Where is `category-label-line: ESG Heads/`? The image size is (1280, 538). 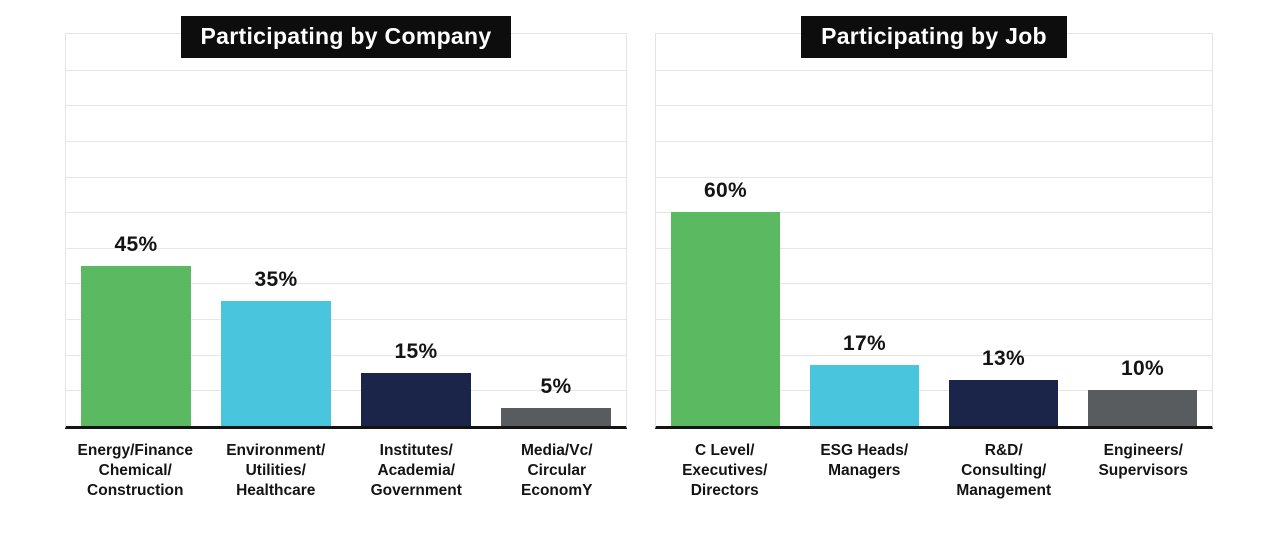 category-label-line: ESG Heads/ is located at coordinates (864, 450).